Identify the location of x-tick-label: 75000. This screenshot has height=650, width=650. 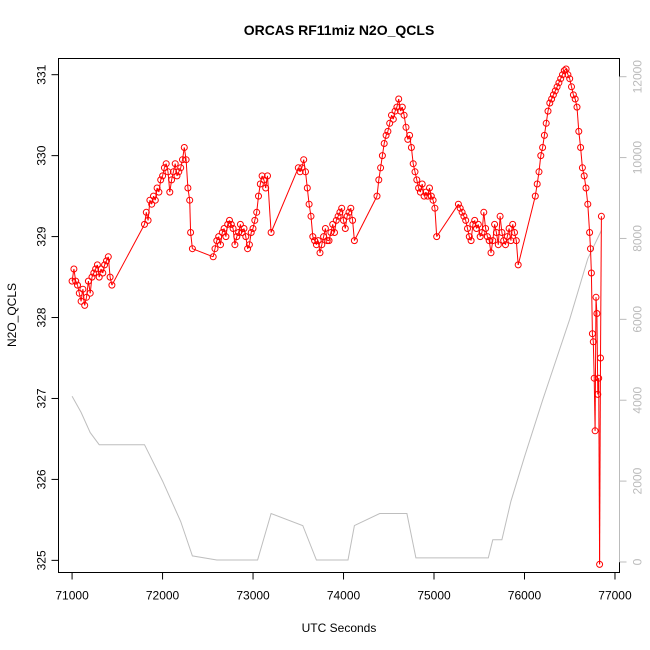
(434, 596).